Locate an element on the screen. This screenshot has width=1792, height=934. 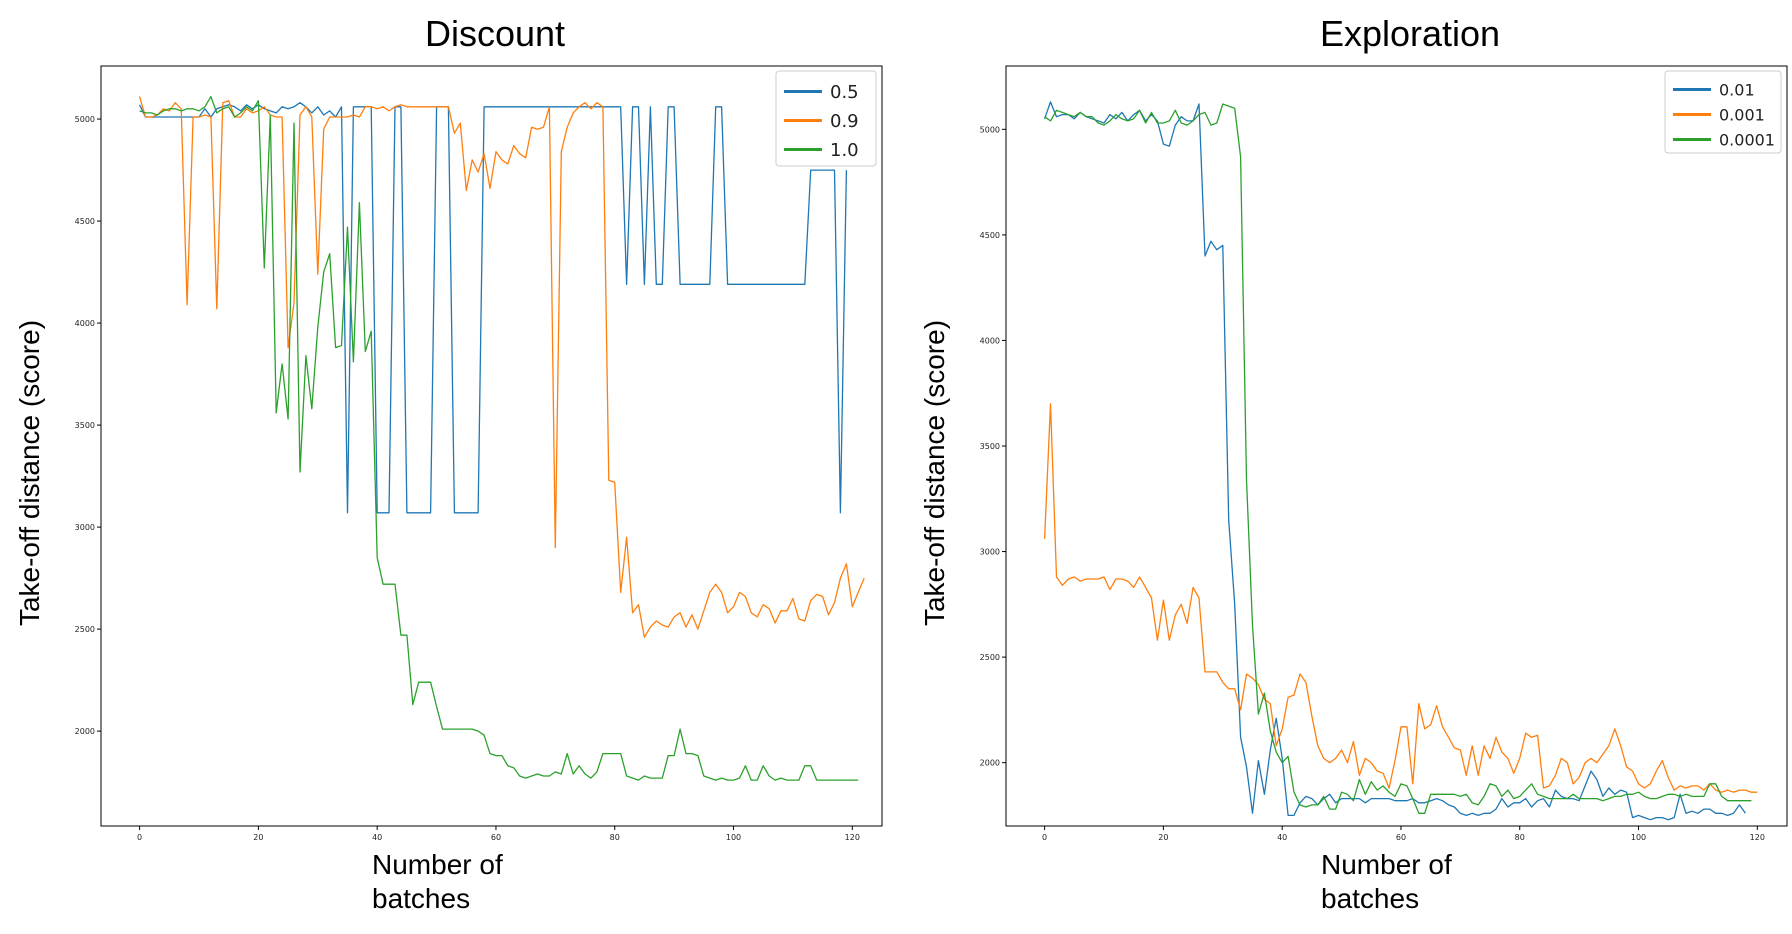
legend-label: 1.0 is located at coordinates (844, 150).